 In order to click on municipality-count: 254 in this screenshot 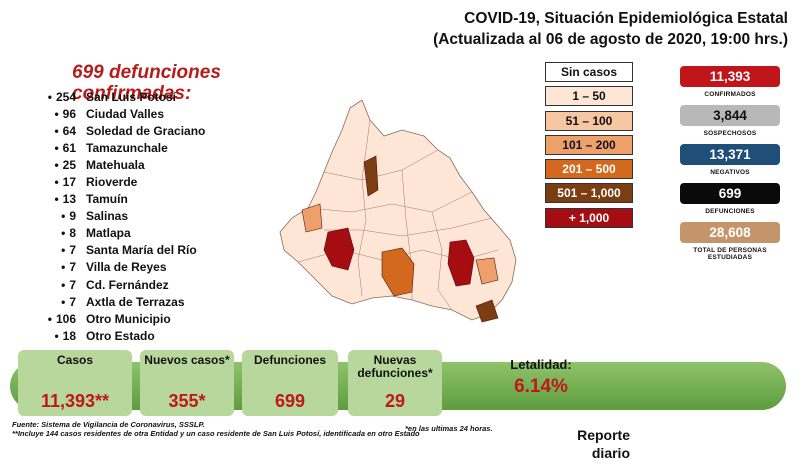, I will do `click(58, 97)`.